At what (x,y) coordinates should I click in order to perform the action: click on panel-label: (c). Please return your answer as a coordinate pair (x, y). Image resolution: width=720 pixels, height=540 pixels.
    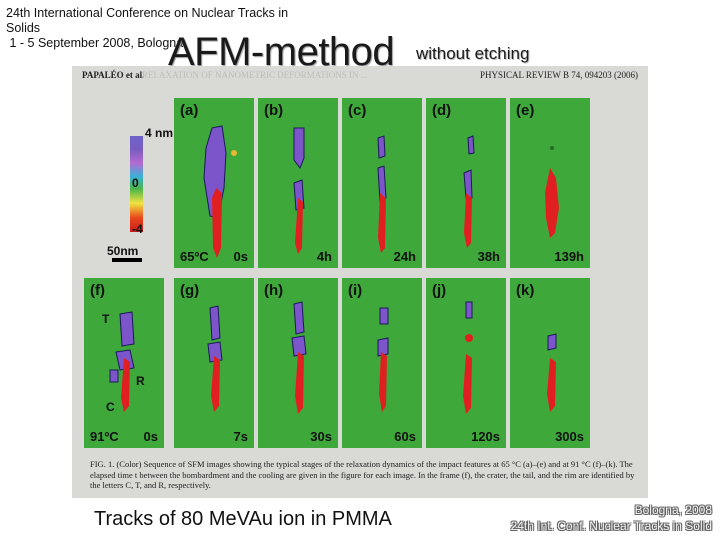
    Looking at the image, I should click on (357, 110).